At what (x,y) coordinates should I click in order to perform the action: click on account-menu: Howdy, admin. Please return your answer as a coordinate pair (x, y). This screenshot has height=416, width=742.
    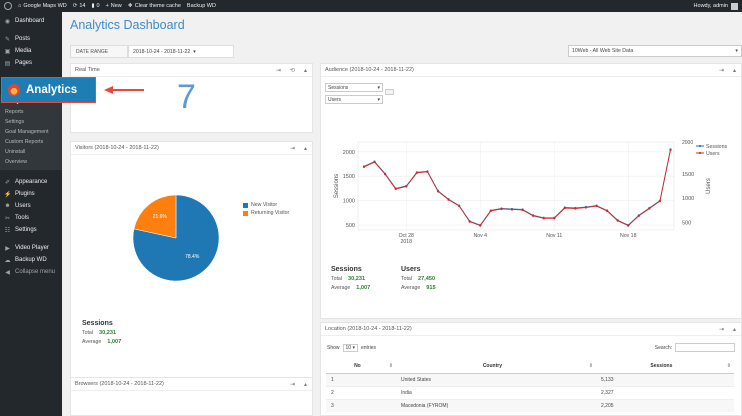
    Looking at the image, I should click on (716, 6).